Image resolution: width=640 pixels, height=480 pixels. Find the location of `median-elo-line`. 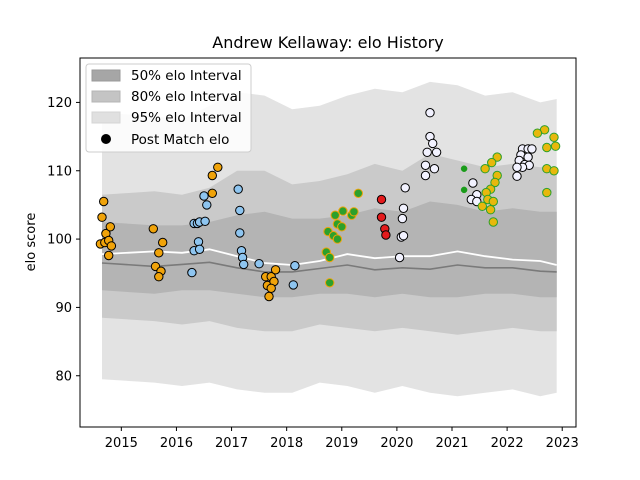

median-elo-line is located at coordinates (329, 267).